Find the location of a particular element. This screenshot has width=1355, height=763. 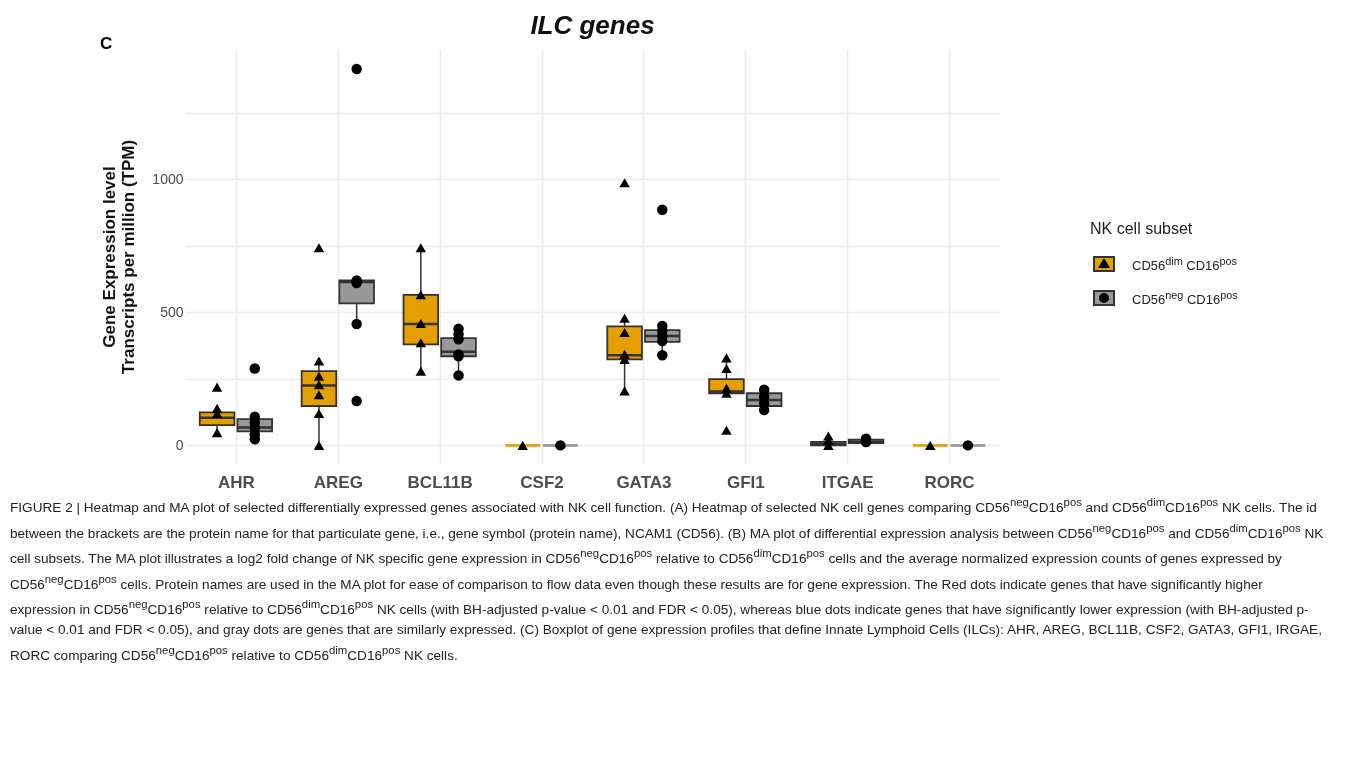

legend-label: CD56$^{dim}$ CD16$^{pos}$ is located at coordinates (1185, 264).